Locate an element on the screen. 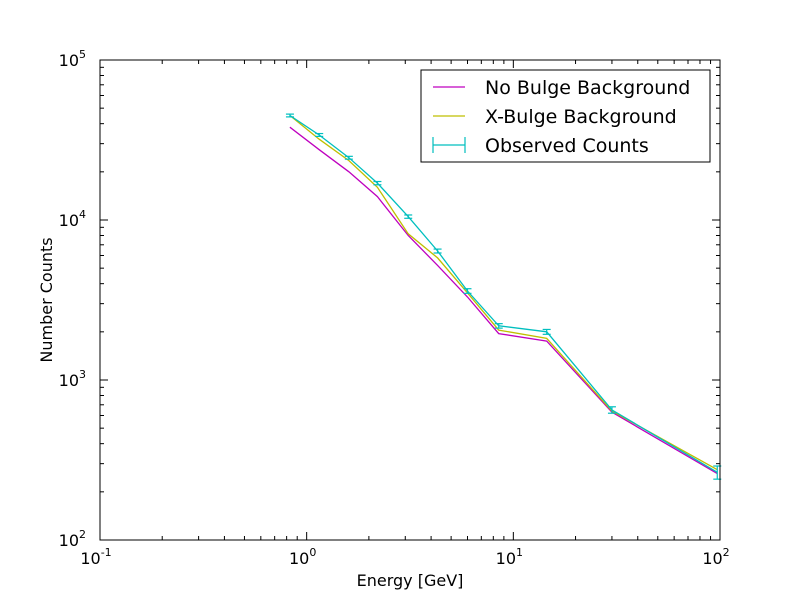 Image resolution: width=800 pixels, height=600 pixels. legend-box is located at coordinates (565, 116).